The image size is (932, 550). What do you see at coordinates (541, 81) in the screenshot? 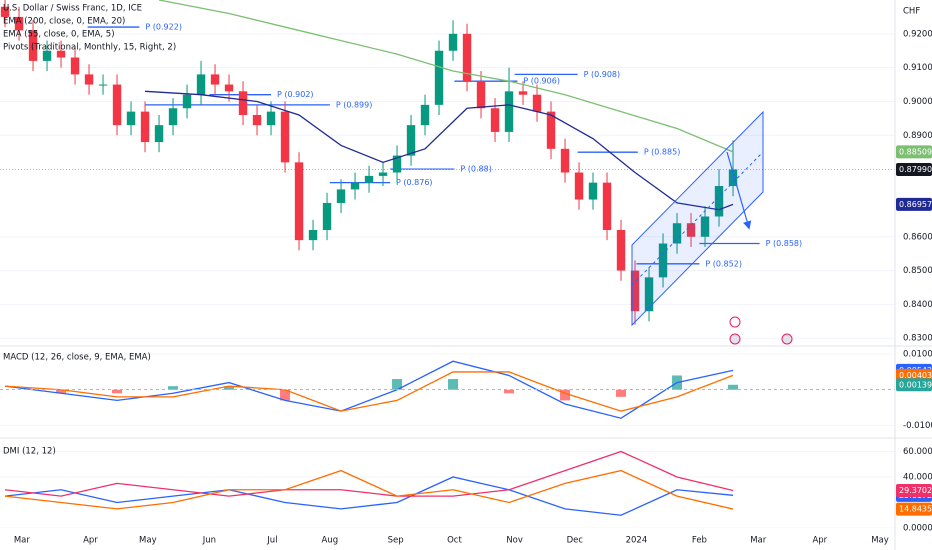
I see `pivot-label: P (0.906)` at bounding box center [541, 81].